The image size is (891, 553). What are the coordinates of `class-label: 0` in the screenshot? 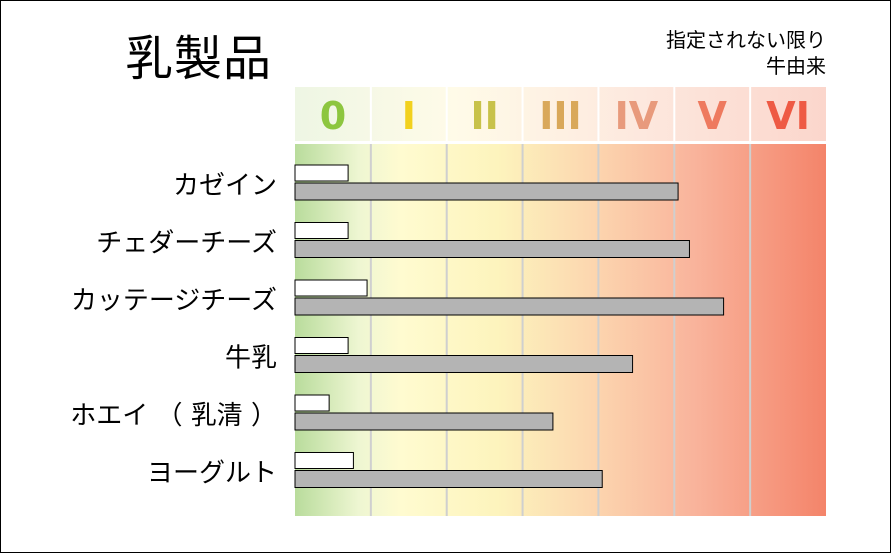 It's located at (333, 116).